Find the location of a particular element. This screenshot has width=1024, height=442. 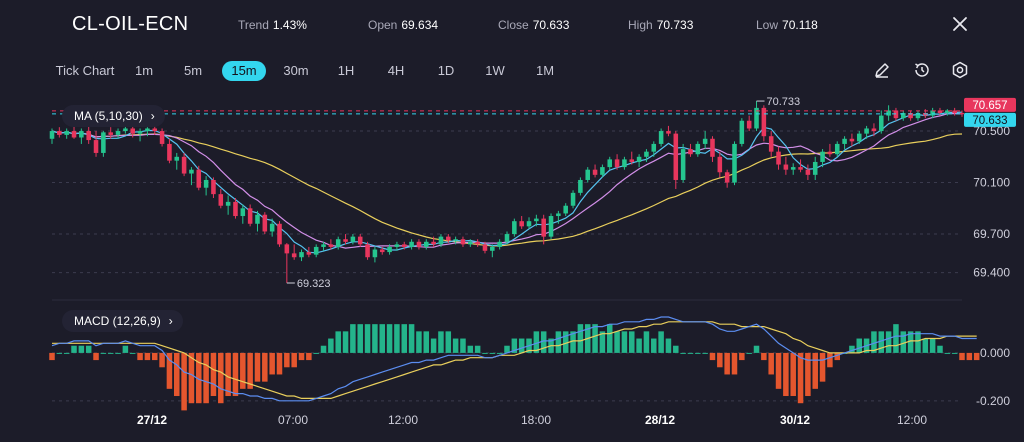

timeframe-1m: 1m is located at coordinates (144, 70).